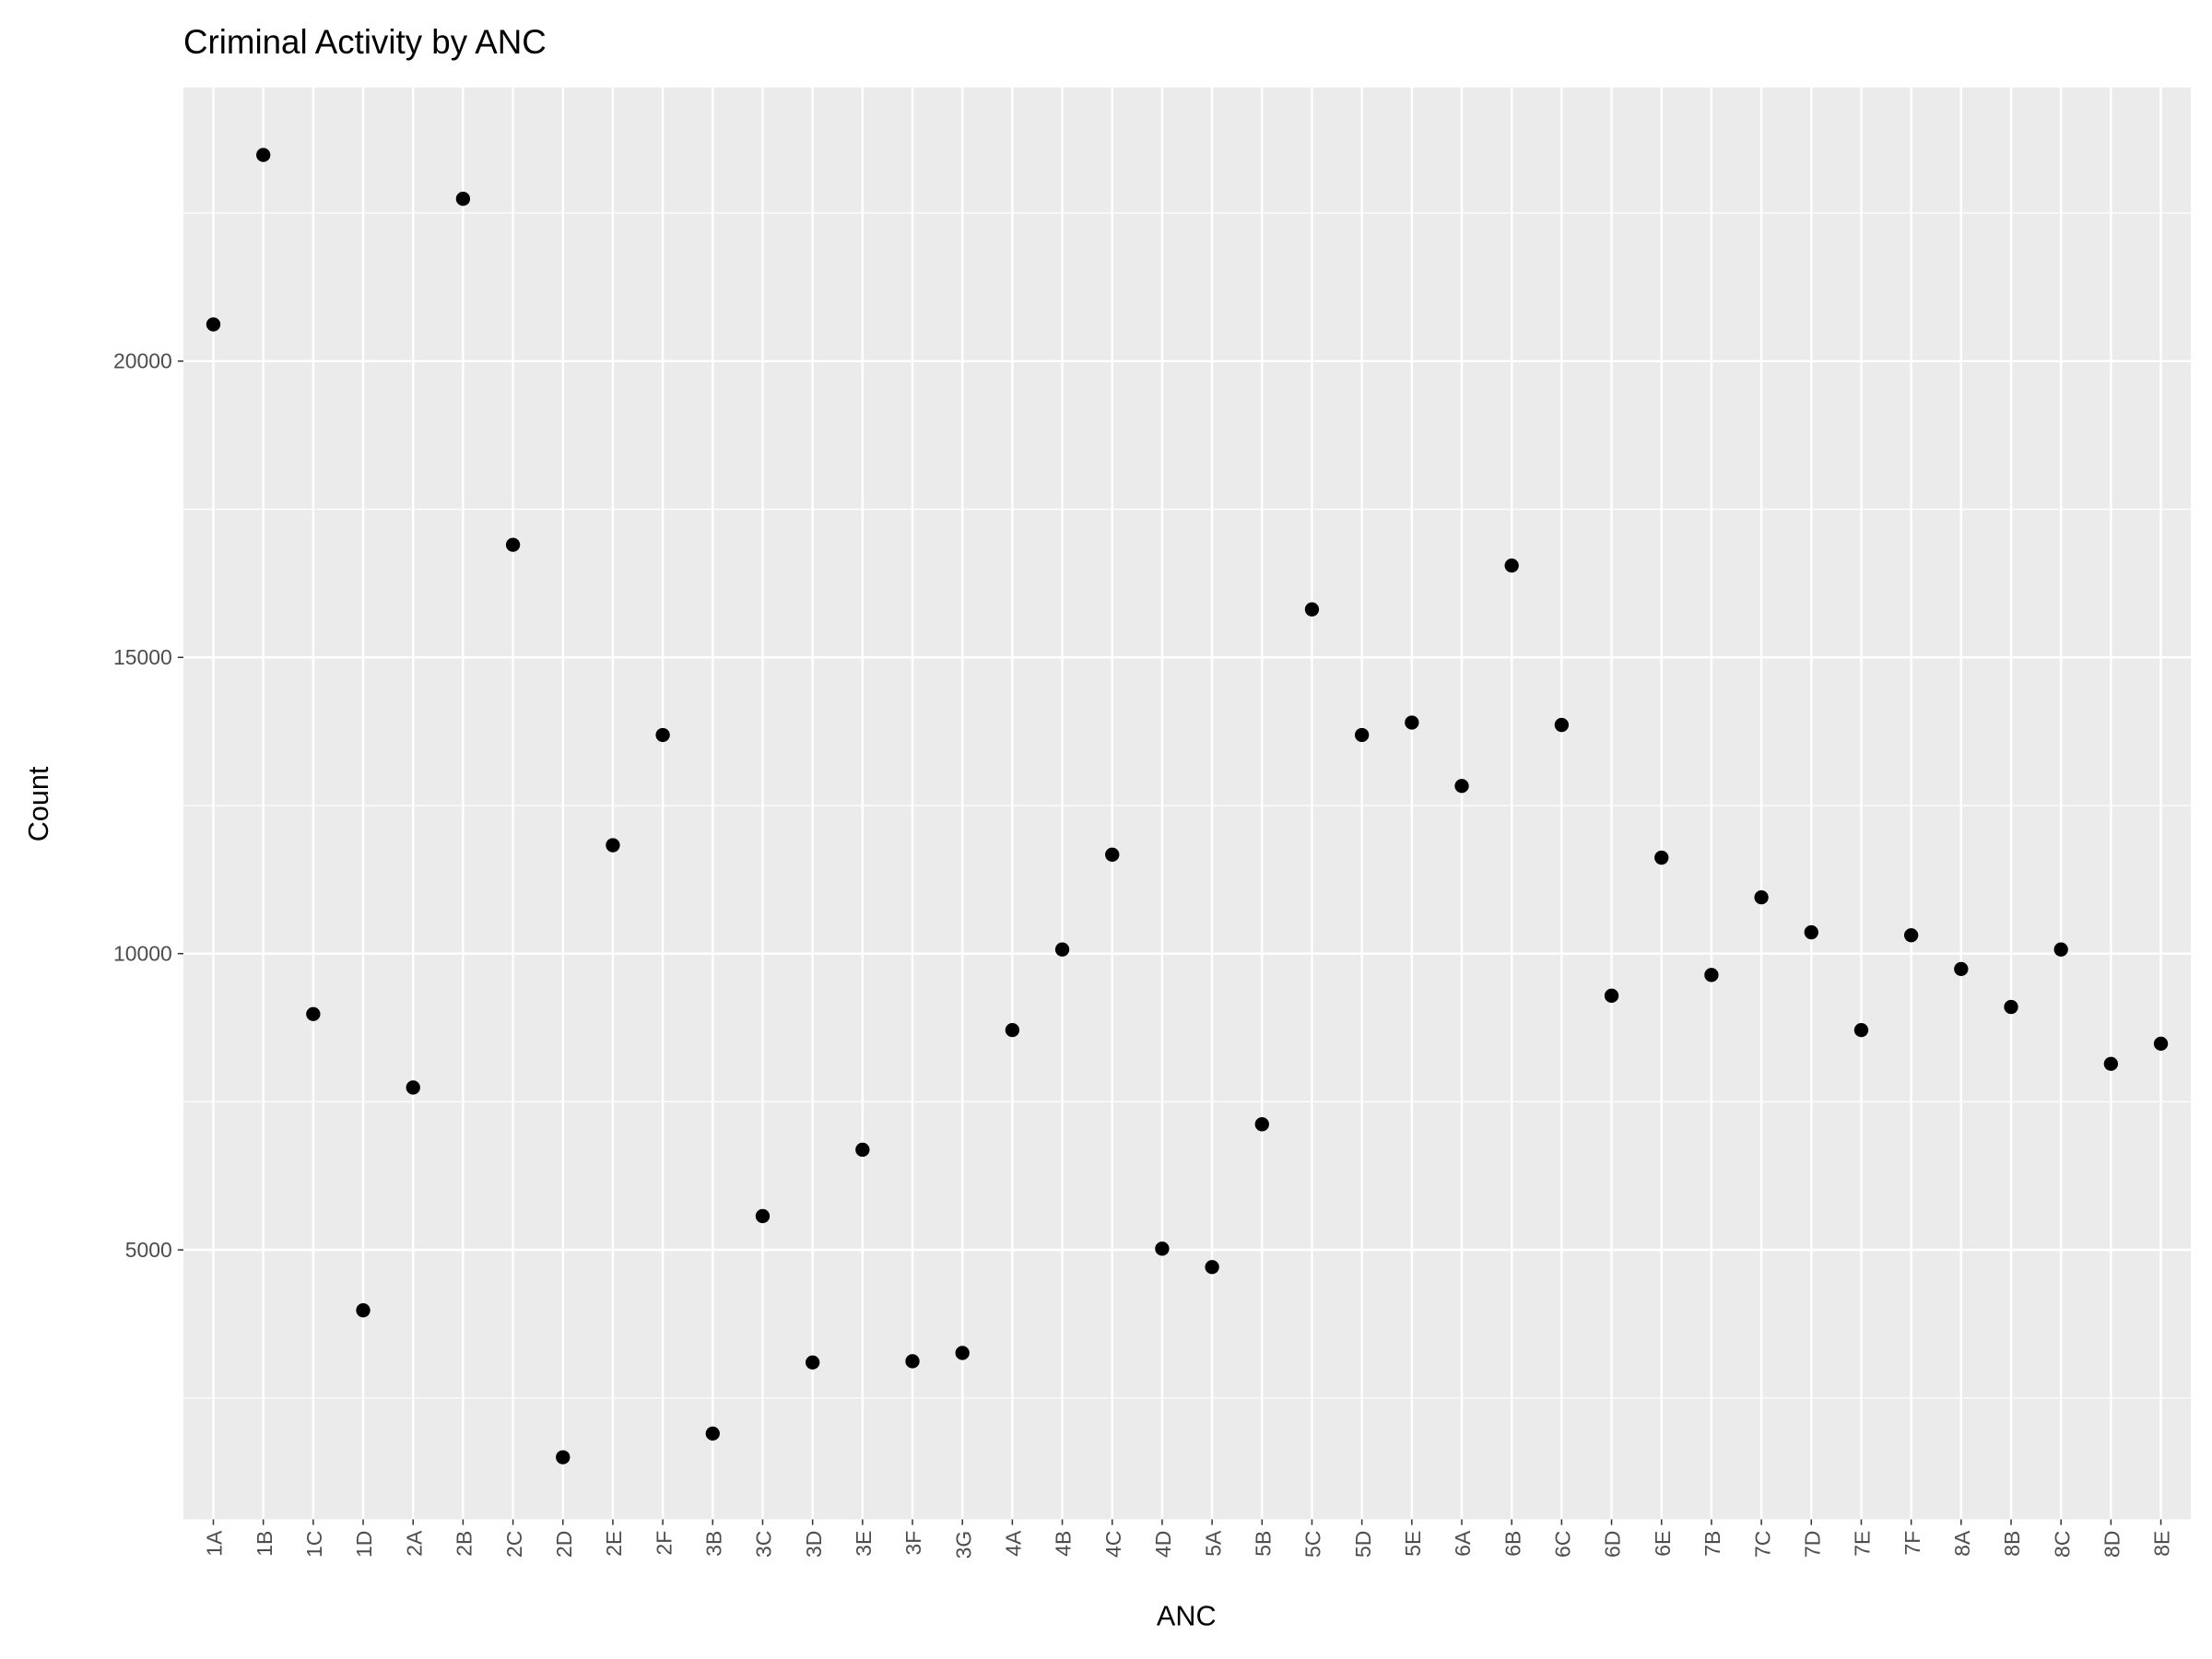  What do you see at coordinates (1962, 1543) in the screenshot?
I see `x-tick-label: 8A` at bounding box center [1962, 1543].